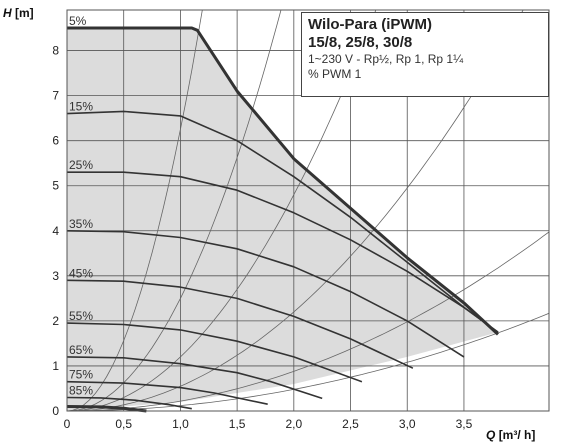  Describe the element at coordinates (464, 424) in the screenshot. I see `x-tick-label-7: 3,5` at that location.